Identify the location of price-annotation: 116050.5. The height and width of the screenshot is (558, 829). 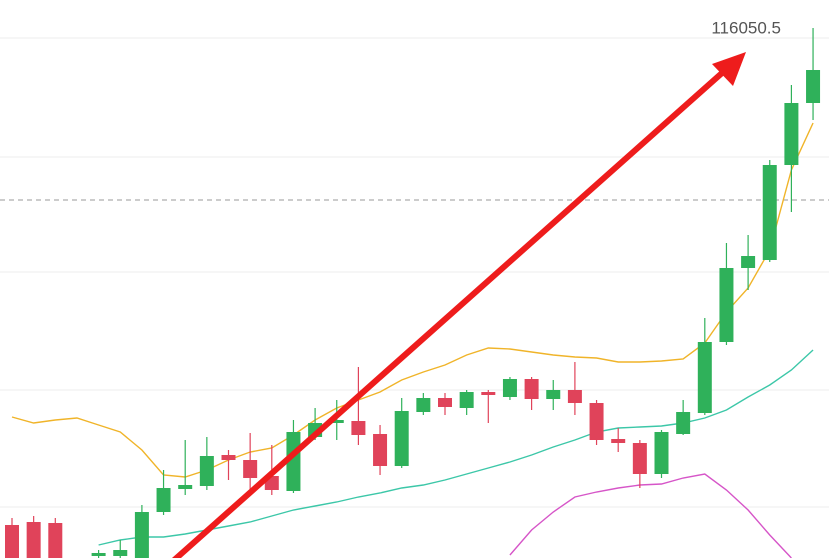
(746, 27).